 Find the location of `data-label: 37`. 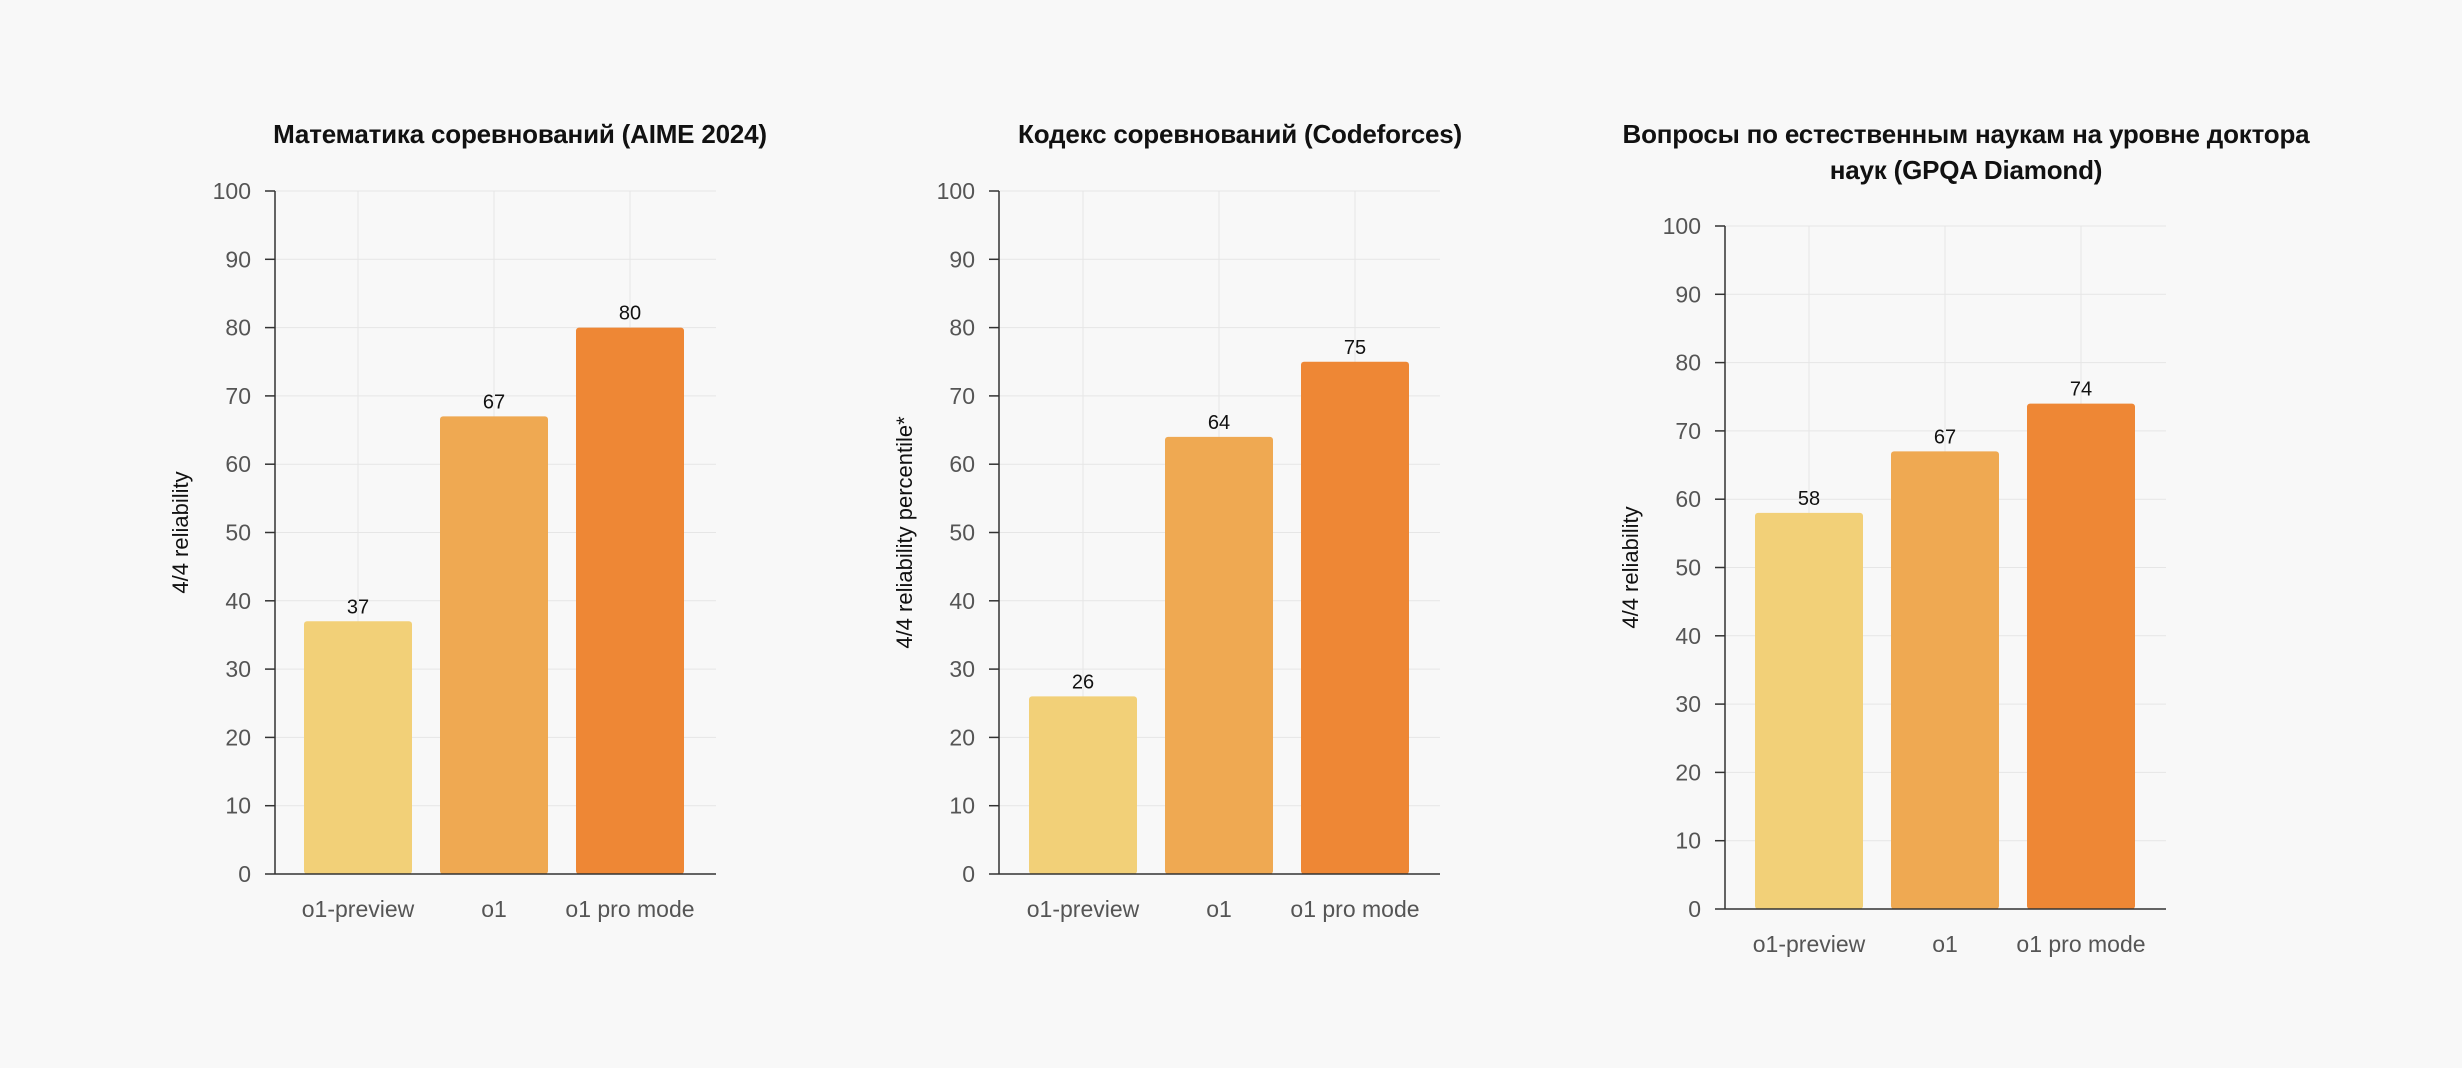

data-label: 37 is located at coordinates (358, 607).